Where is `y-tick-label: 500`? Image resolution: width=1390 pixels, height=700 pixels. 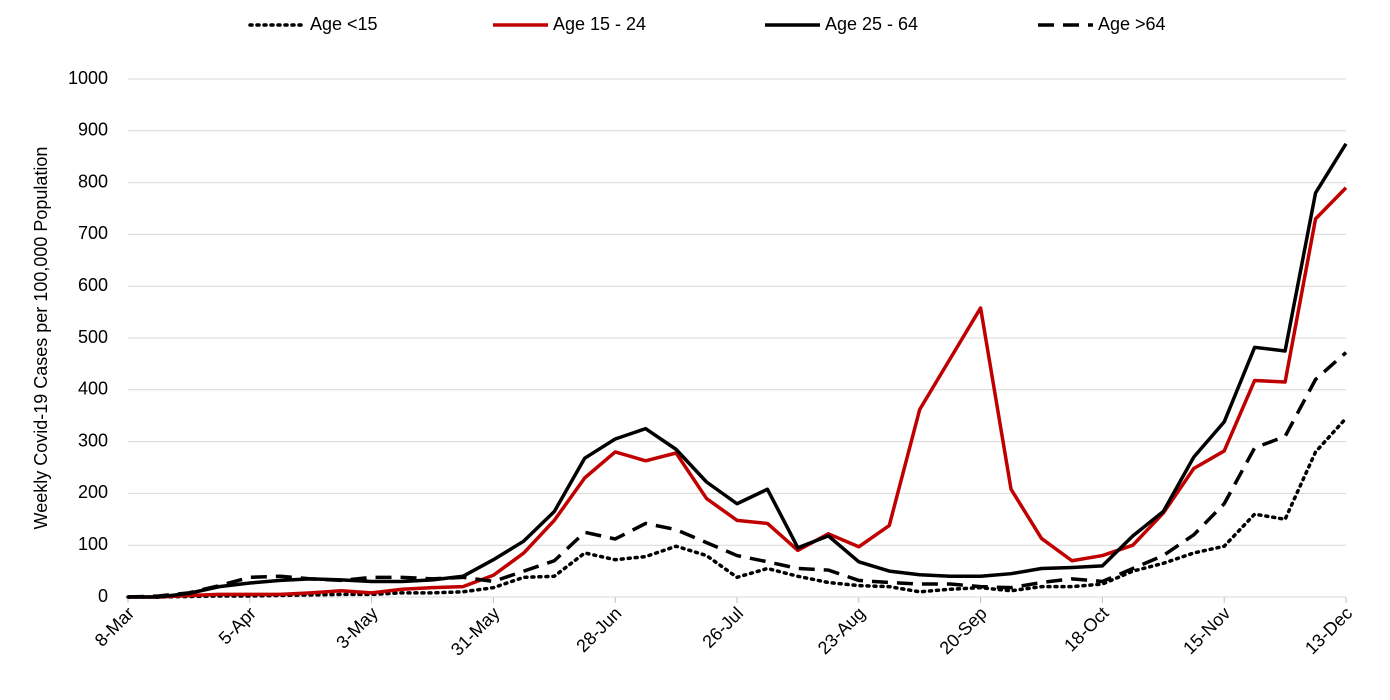 y-tick-label: 500 is located at coordinates (93, 337).